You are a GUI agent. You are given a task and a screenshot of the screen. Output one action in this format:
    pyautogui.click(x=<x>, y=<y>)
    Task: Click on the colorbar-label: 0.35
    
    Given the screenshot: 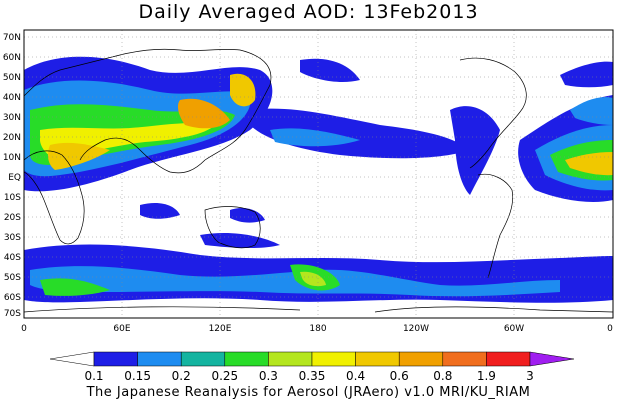 What is the action you would take?
    pyautogui.click(x=312, y=376)
    